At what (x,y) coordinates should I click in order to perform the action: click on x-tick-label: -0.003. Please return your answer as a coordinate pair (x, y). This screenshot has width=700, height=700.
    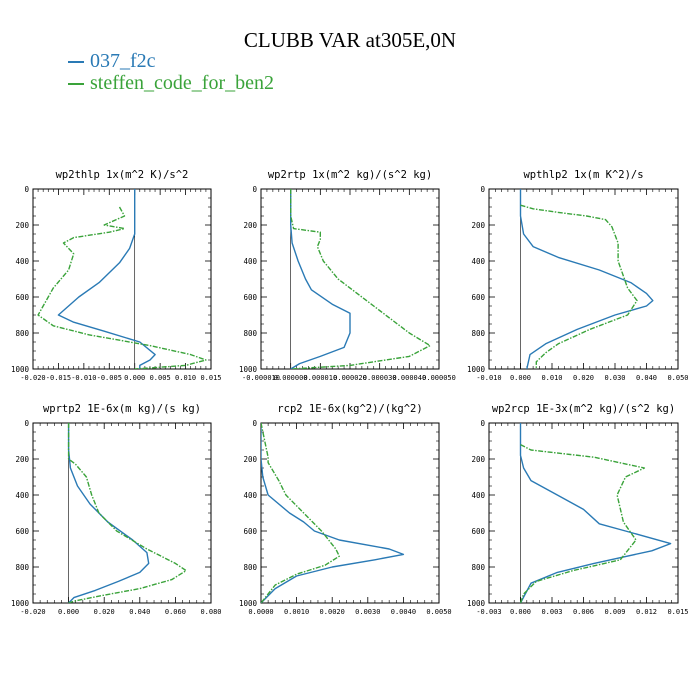
    Looking at the image, I should click on (488, 612).